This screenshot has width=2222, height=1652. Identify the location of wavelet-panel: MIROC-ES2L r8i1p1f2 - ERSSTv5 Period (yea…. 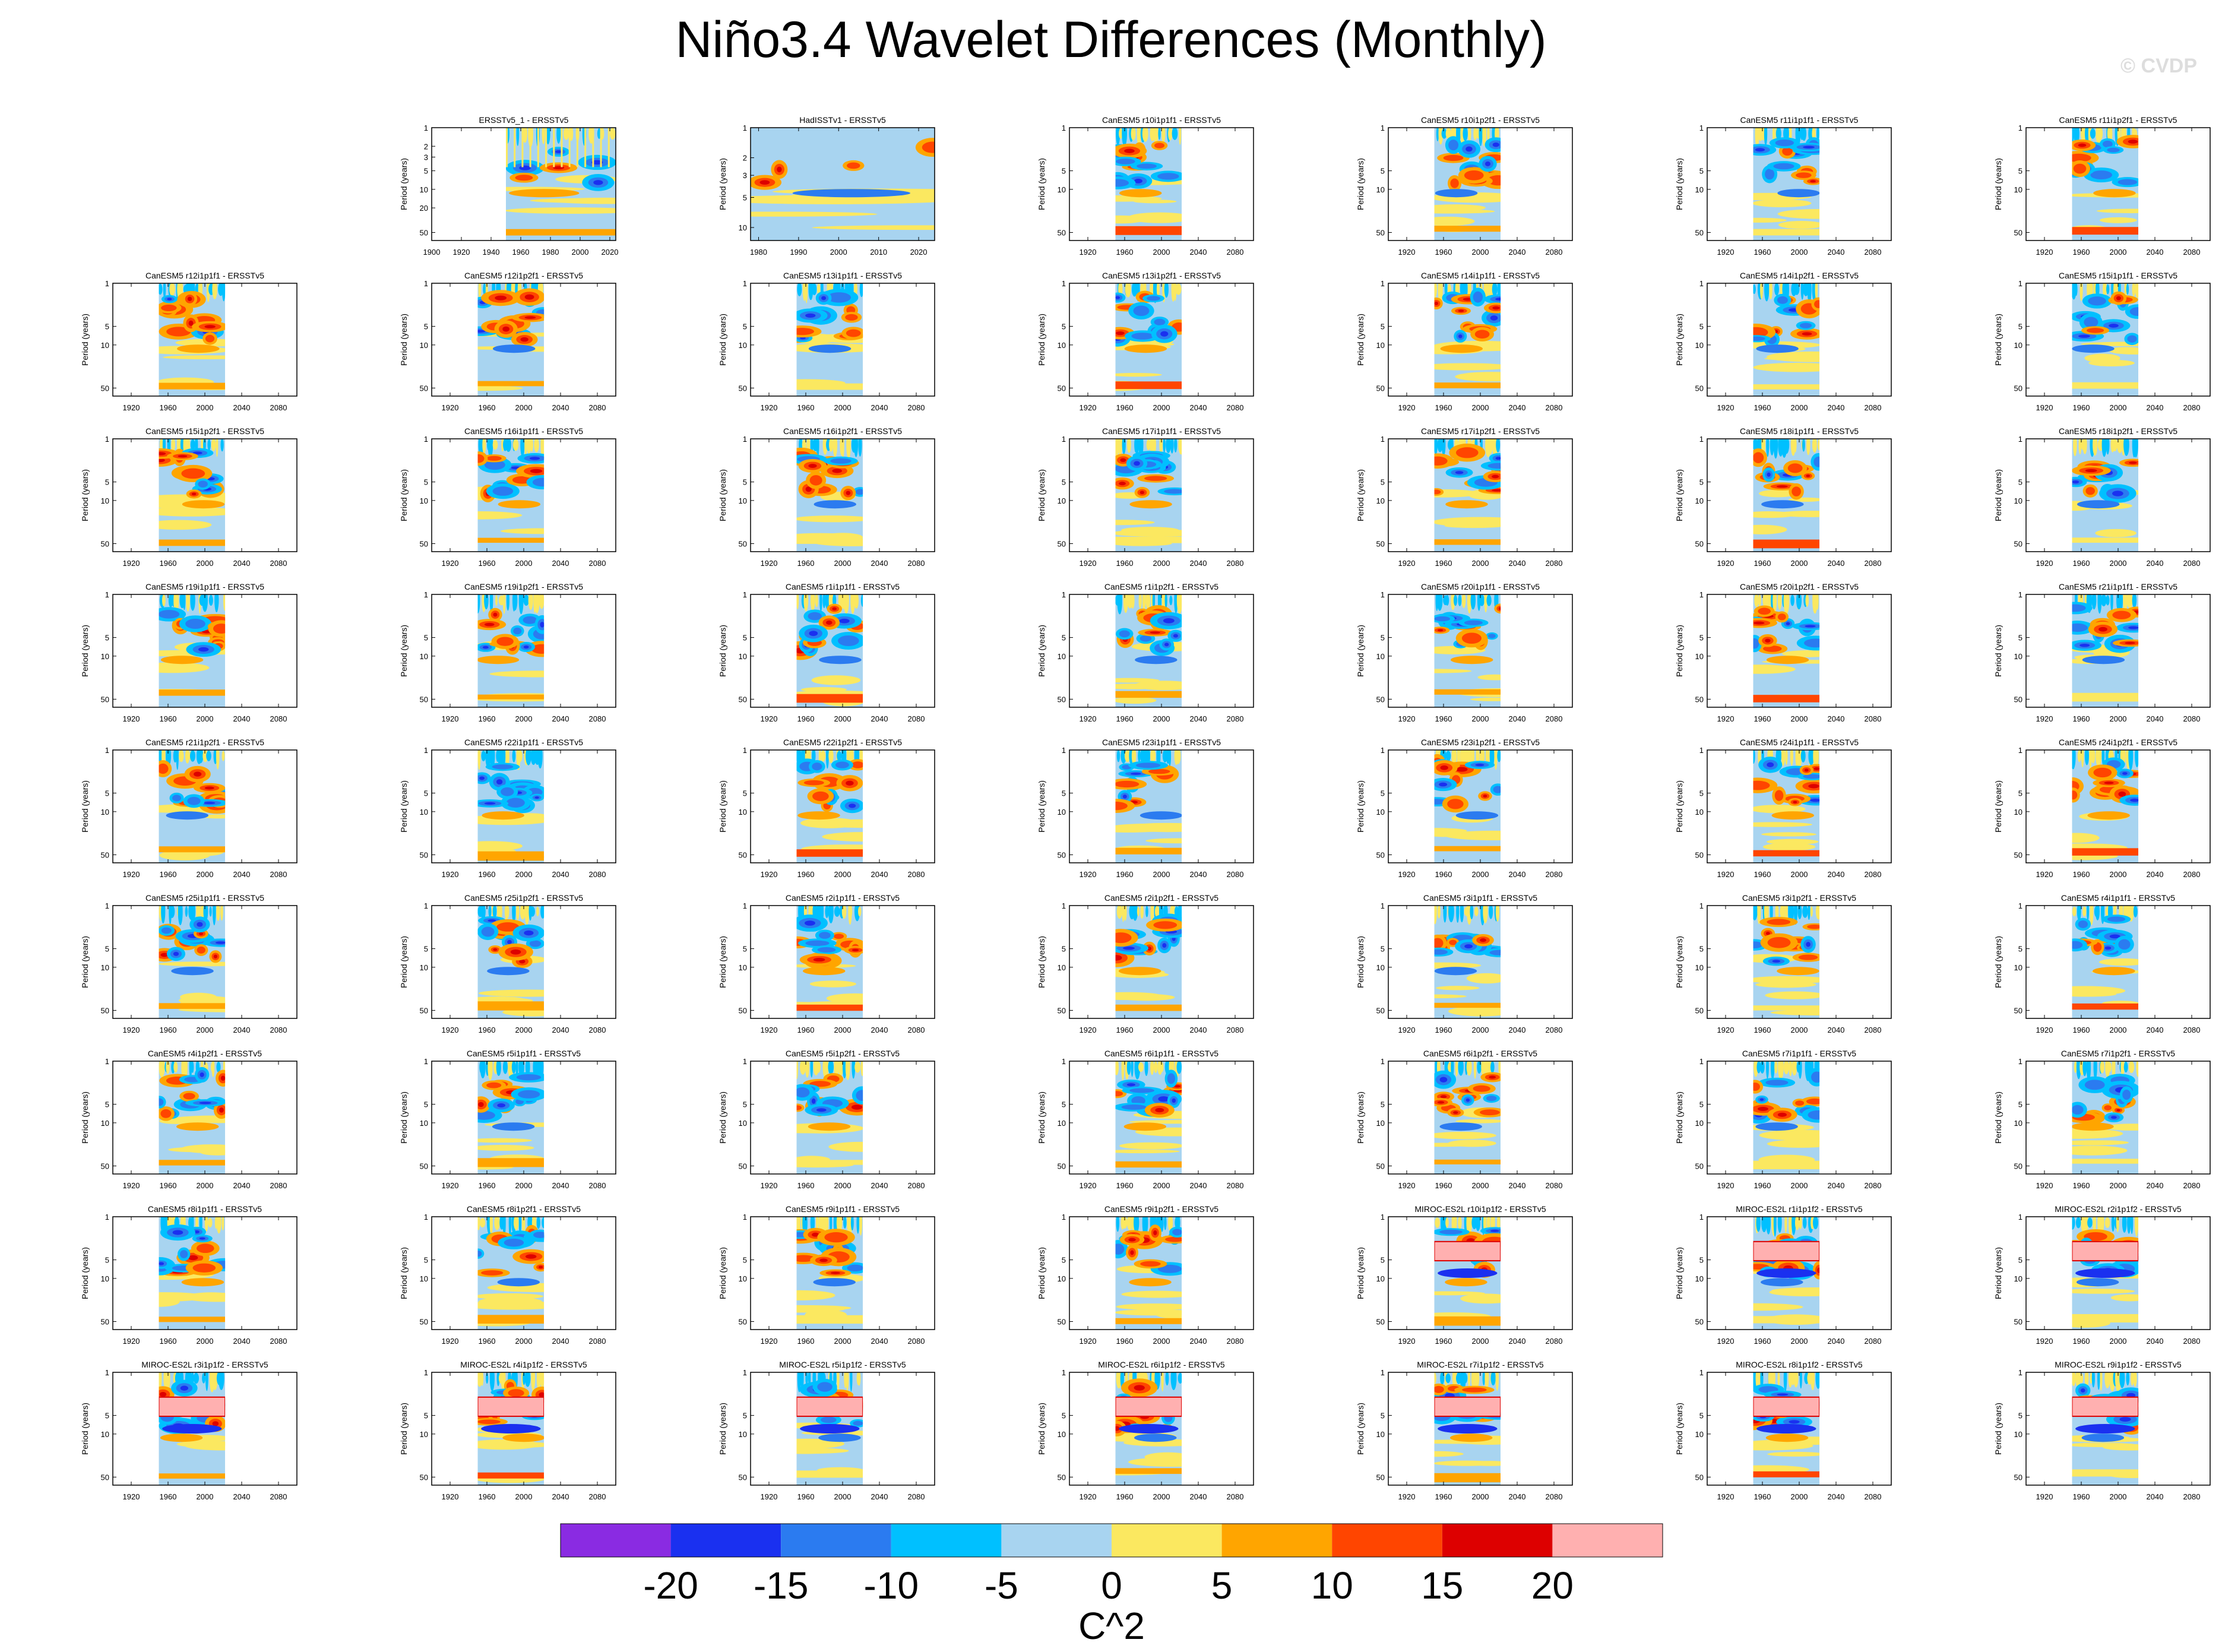
(1784, 1430).